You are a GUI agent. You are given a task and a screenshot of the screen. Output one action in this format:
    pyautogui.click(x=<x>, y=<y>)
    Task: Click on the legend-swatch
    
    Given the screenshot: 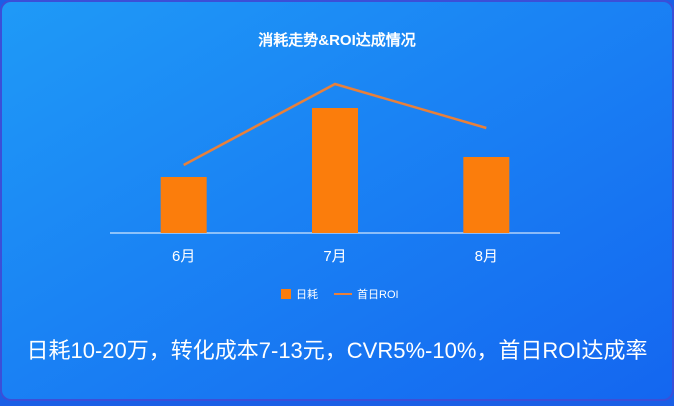 What is the action you would take?
    pyautogui.click(x=286, y=294)
    